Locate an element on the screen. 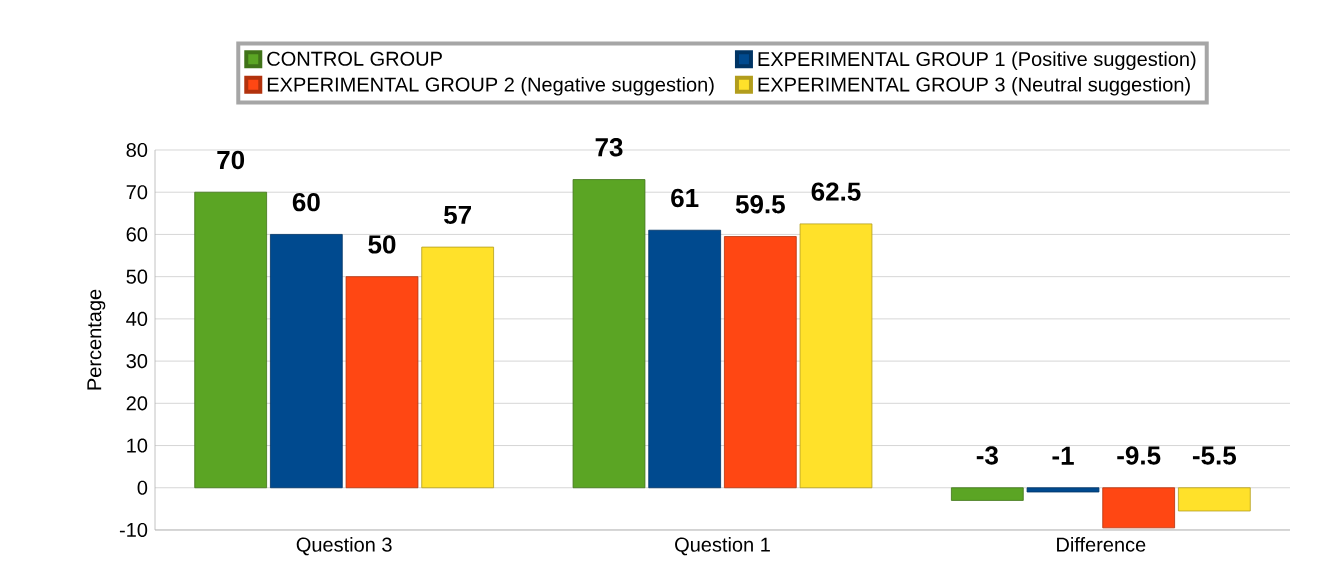 This screenshot has height=581, width=1319. y-tick-label: 10 is located at coordinates (137, 445).